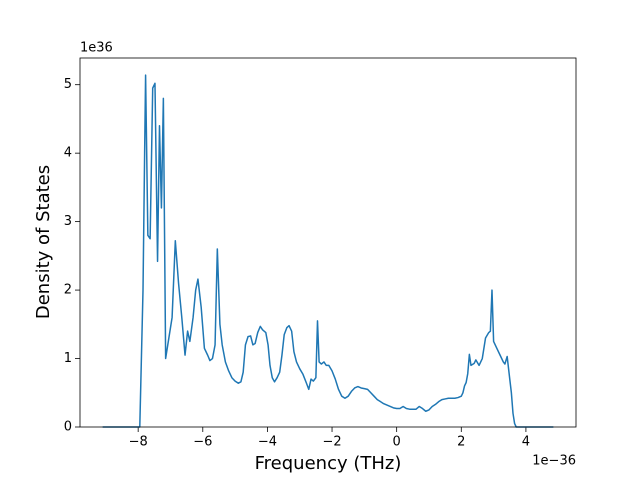  I want to click on x-tick-label: 0, so click(397, 442).